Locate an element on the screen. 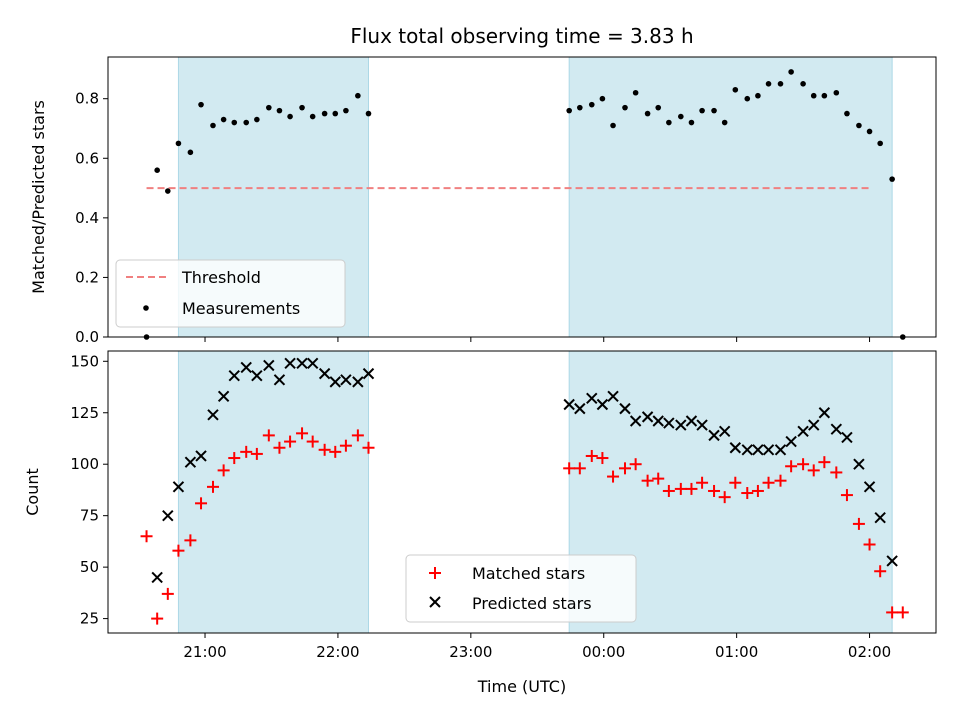  bottom-shaded-span is located at coordinates (273, 492).